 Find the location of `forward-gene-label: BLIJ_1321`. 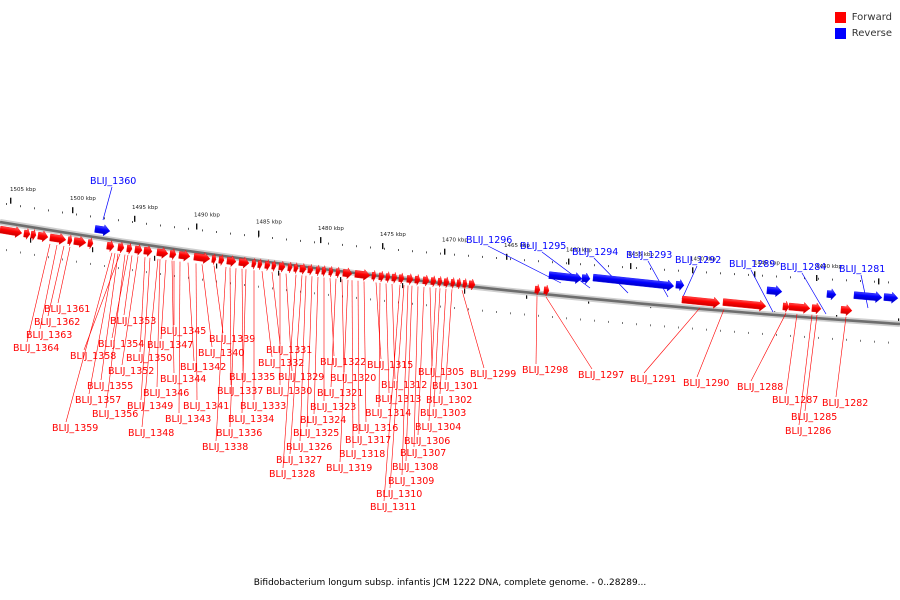

forward-gene-label: BLIJ_1321 is located at coordinates (340, 393).